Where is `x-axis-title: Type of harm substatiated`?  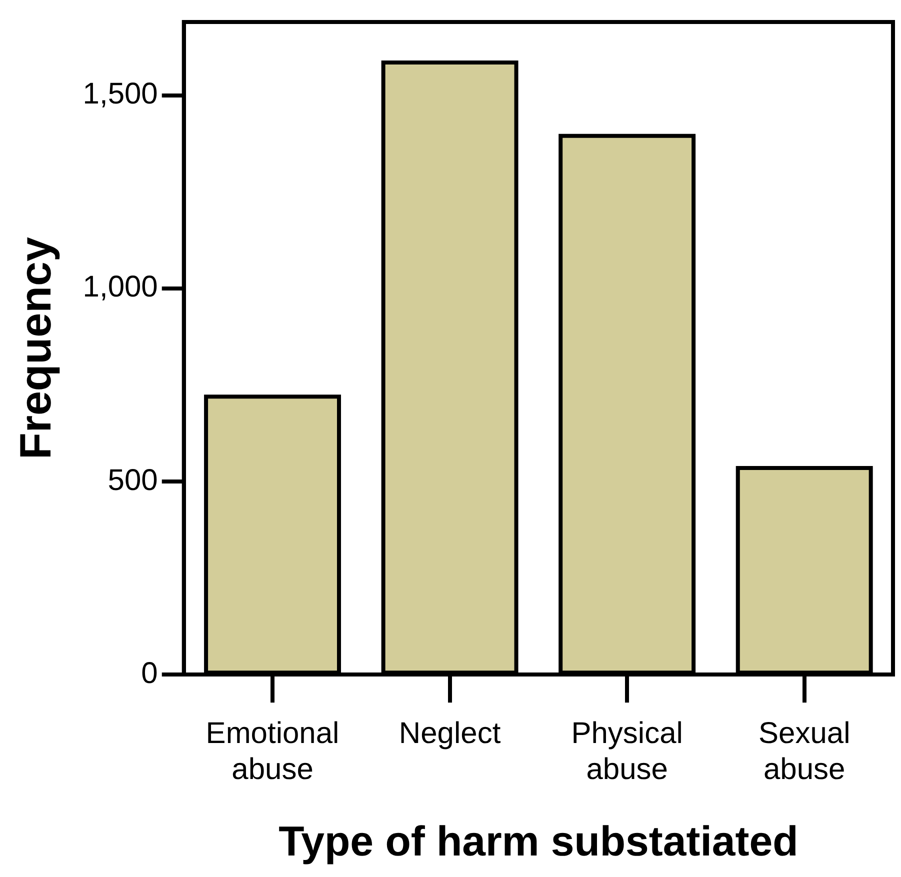
x-axis-title: Type of harm substatiated is located at coordinates (538, 840).